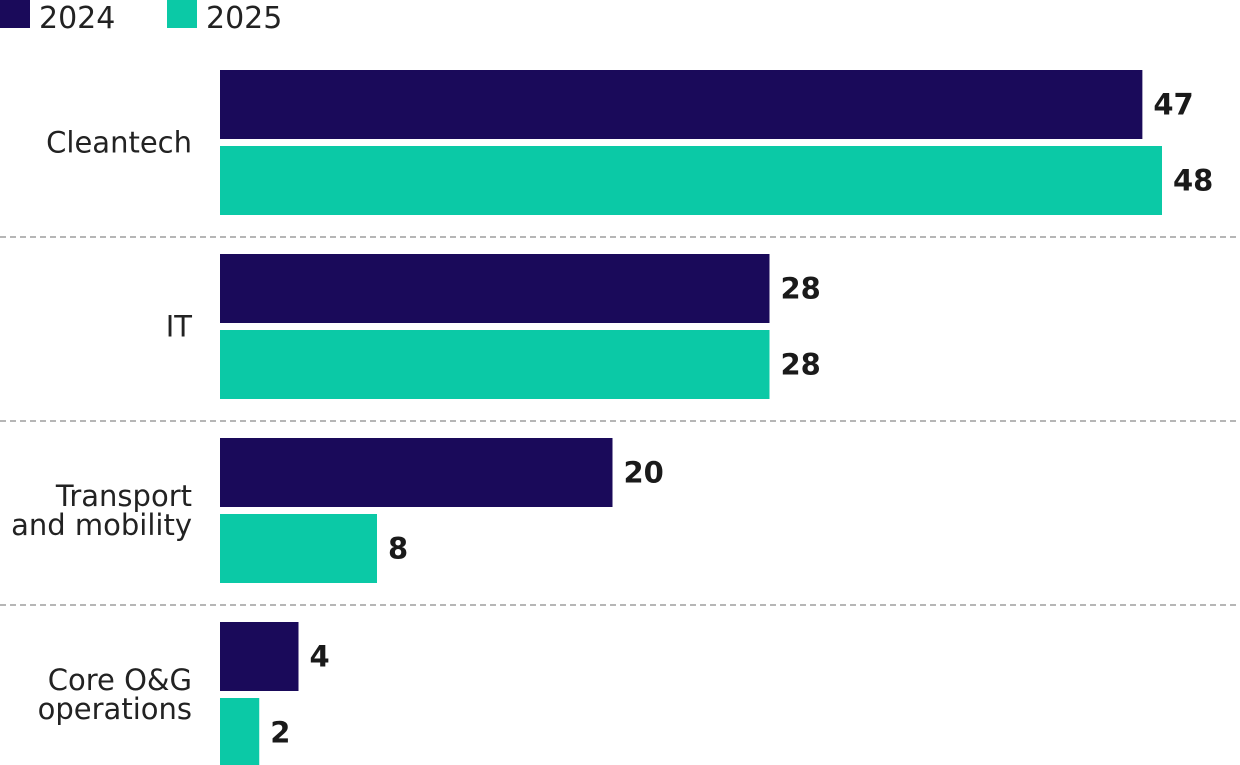 Image resolution: width=1240 pixels, height=765 pixels. What do you see at coordinates (337, 510) in the screenshot?
I see `category-group: Transport and mobility 20 8` at bounding box center [337, 510].